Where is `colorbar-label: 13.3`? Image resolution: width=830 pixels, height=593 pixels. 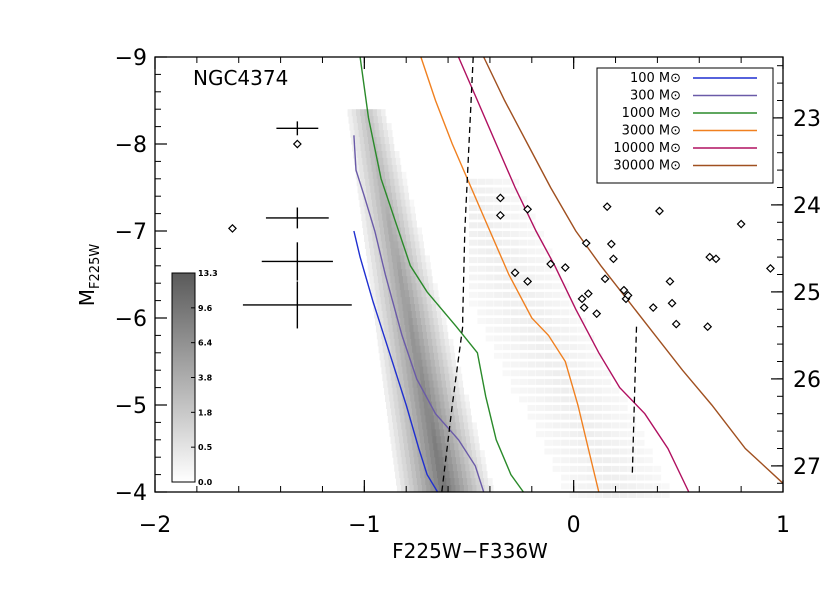
colorbar-label: 13.3 is located at coordinates (208, 273).